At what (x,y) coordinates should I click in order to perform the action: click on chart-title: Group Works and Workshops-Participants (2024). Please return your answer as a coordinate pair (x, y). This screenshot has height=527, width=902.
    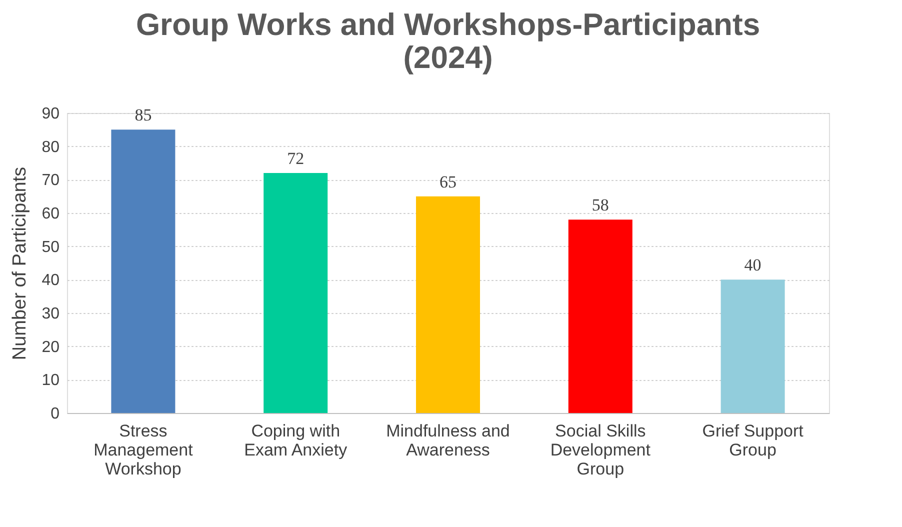
    Looking at the image, I should click on (448, 41).